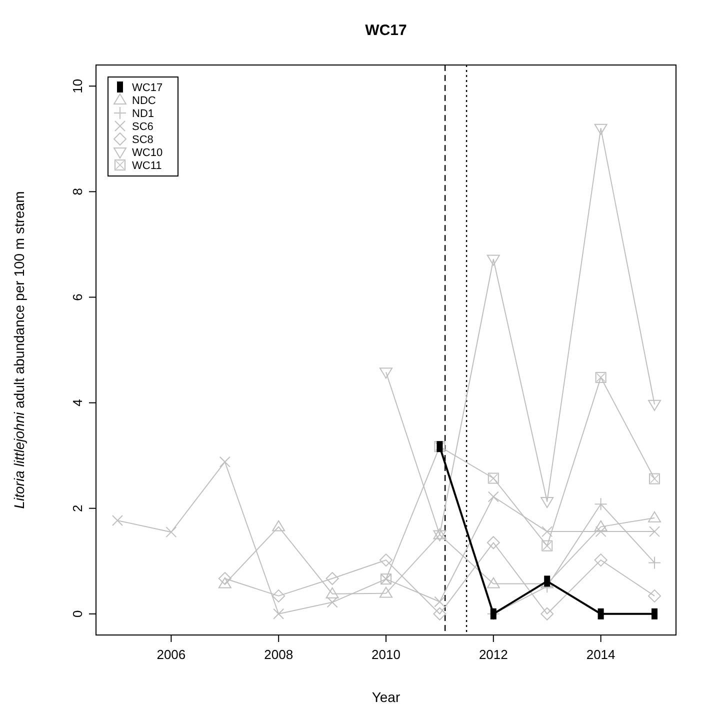 The width and height of the screenshot is (726, 722). I want to click on y-tick-label: 4, so click(77, 402).